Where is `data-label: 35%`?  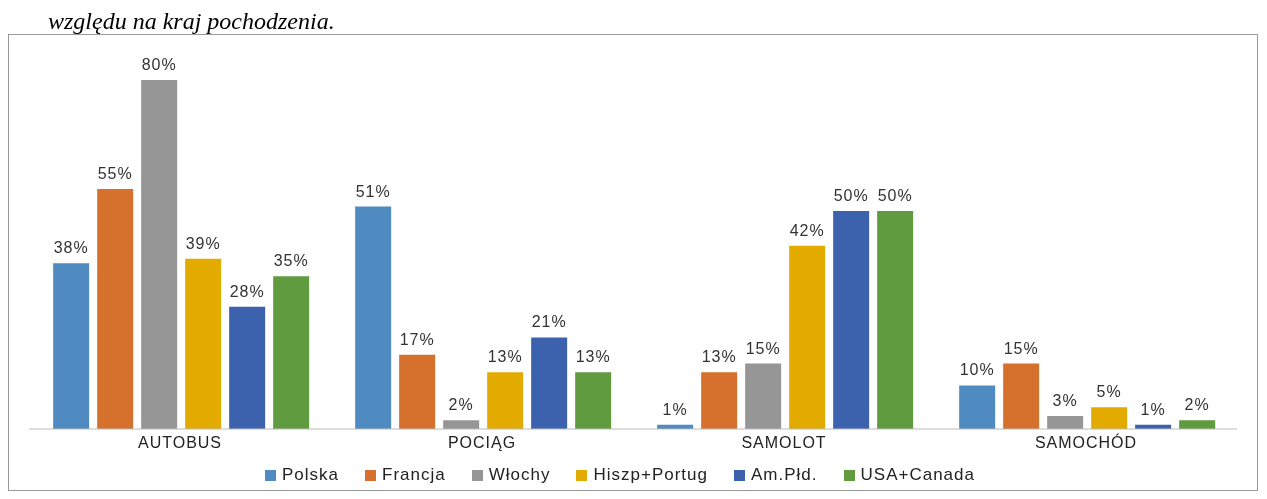
data-label: 35% is located at coordinates (291, 261).